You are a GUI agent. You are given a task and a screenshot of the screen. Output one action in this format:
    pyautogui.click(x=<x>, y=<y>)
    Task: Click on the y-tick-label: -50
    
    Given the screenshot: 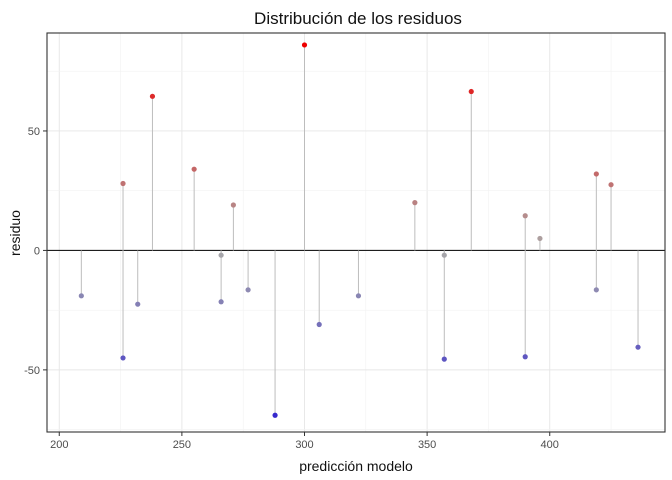 What is the action you would take?
    pyautogui.click(x=32, y=371)
    